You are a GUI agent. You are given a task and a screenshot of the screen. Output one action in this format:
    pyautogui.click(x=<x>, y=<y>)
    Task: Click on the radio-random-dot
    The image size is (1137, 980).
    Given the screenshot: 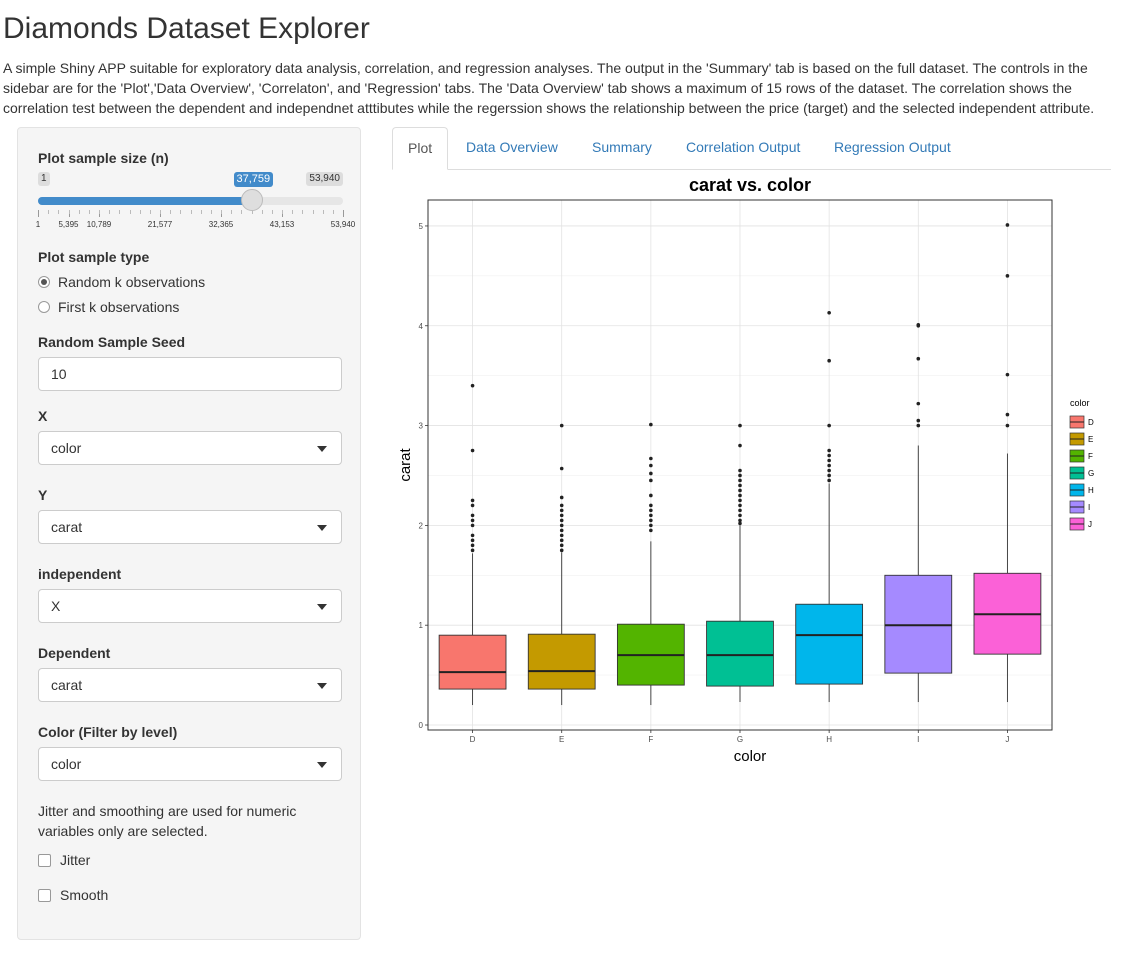 What is the action you would take?
    pyautogui.click(x=44, y=282)
    